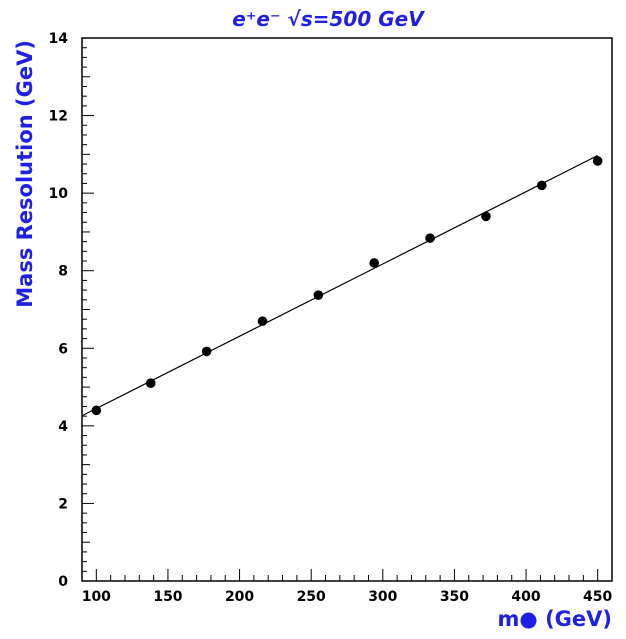 The height and width of the screenshot is (639, 626). Describe the element at coordinates (555, 619) in the screenshot. I see `x-axis-title: m● (GeV)` at that location.